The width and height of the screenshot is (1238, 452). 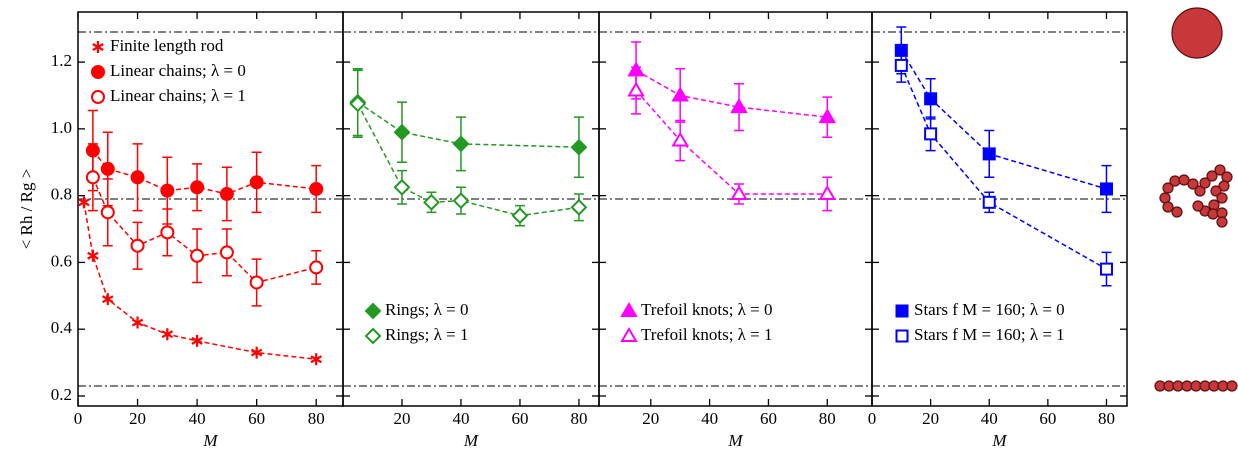 What do you see at coordinates (61, 260) in the screenshot?
I see `y-tick-label: 0.6` at bounding box center [61, 260].